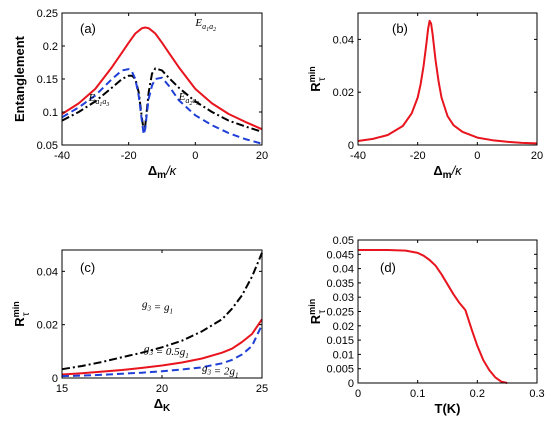 Image resolution: width=550 pixels, height=421 pixels. I want to click on y-tick-label: 0.2, so click(50, 47).